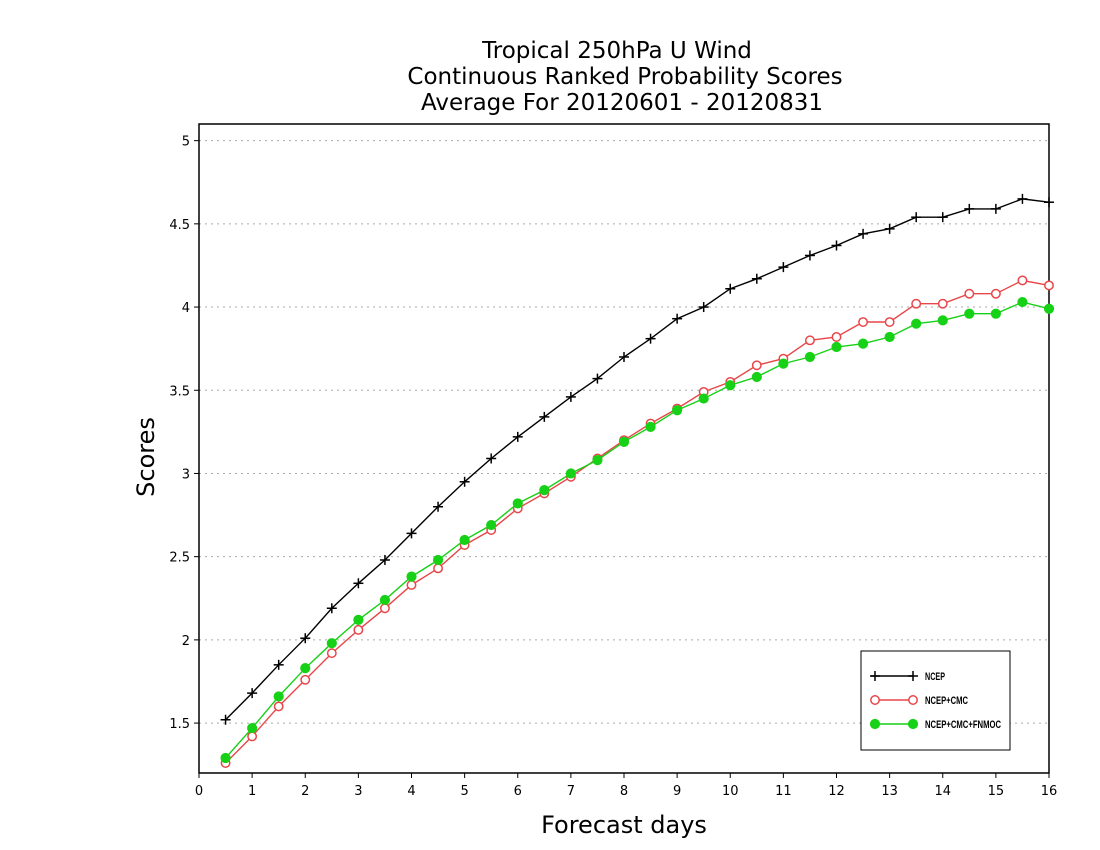 This screenshot has height=850, width=1100. Describe the element at coordinates (179, 391) in the screenshot. I see `y-tick-label: 3.5` at that location.